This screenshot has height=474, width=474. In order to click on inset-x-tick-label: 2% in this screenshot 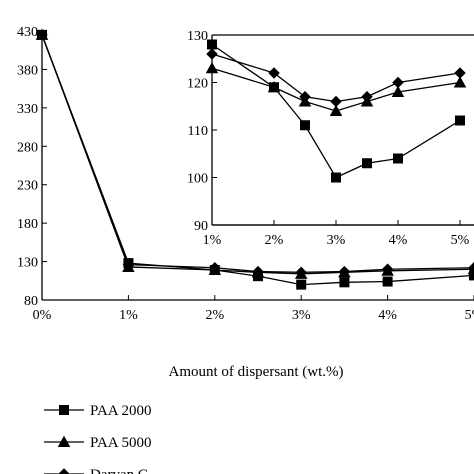, I will do `click(274, 240)`.